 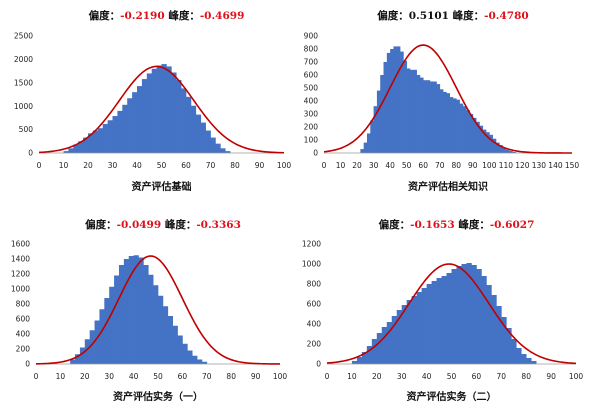 What do you see at coordinates (448, 186) in the screenshot?
I see `x-axis-label: 资产评估相关知识` at bounding box center [448, 186].